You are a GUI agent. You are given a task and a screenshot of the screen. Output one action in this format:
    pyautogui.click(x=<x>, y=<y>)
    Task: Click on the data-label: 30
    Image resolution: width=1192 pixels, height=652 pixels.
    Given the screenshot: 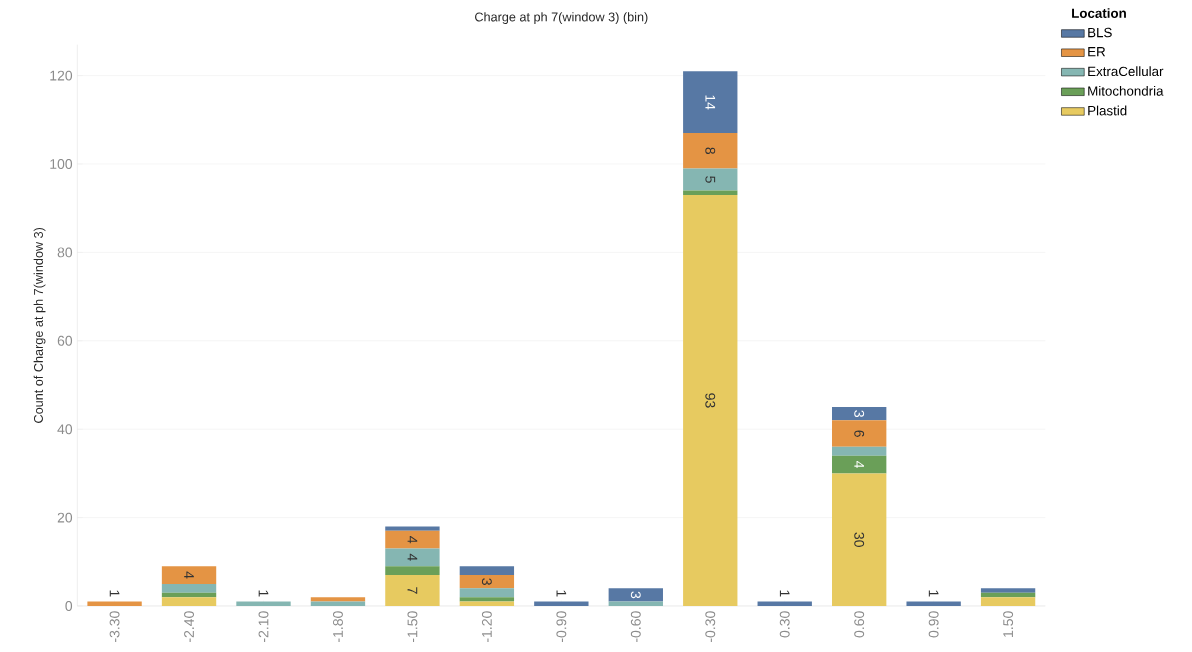 What is the action you would take?
    pyautogui.click(x=859, y=539)
    